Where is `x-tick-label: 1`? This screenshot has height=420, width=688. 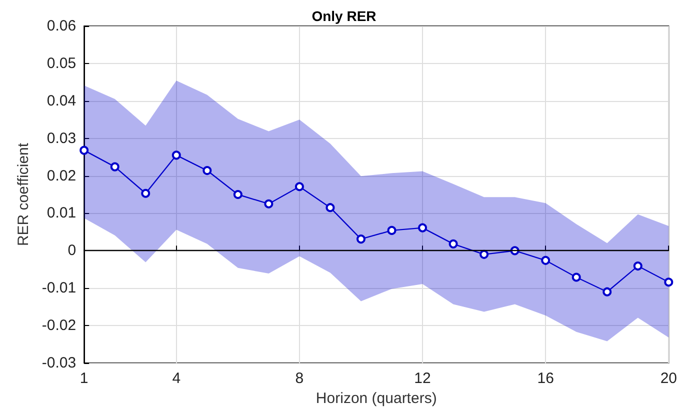
x-tick-label: 1 is located at coordinates (84, 378).